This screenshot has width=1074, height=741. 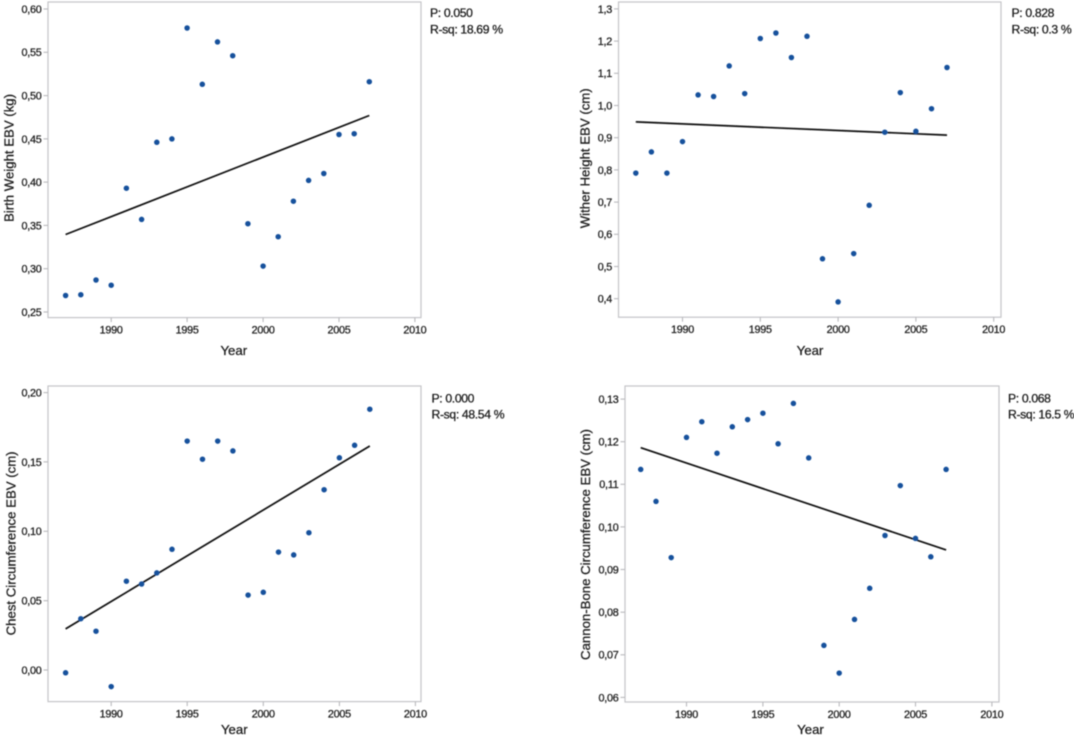 I want to click on svg-text: 1,3, so click(x=605, y=10).